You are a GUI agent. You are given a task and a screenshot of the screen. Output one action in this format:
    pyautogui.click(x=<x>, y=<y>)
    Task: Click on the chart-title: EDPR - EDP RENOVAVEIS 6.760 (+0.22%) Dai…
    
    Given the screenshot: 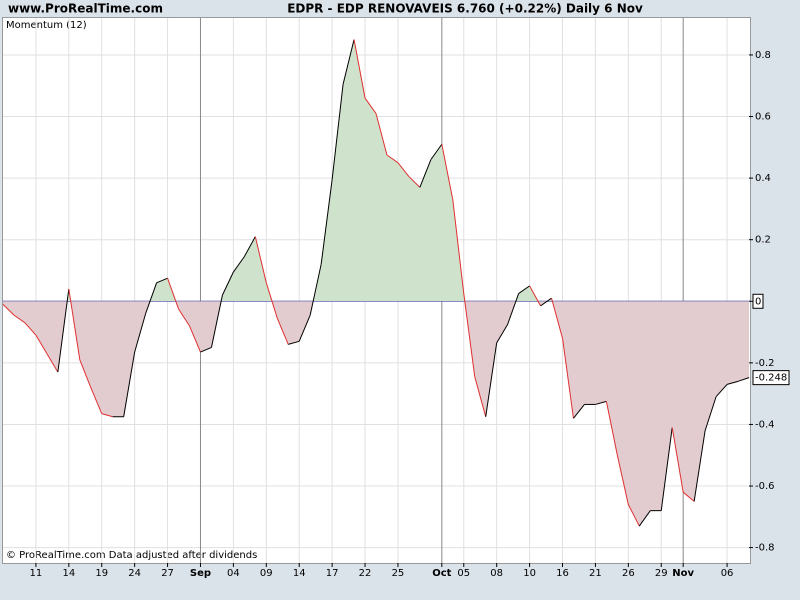 What is the action you would take?
    pyautogui.click(x=465, y=9)
    